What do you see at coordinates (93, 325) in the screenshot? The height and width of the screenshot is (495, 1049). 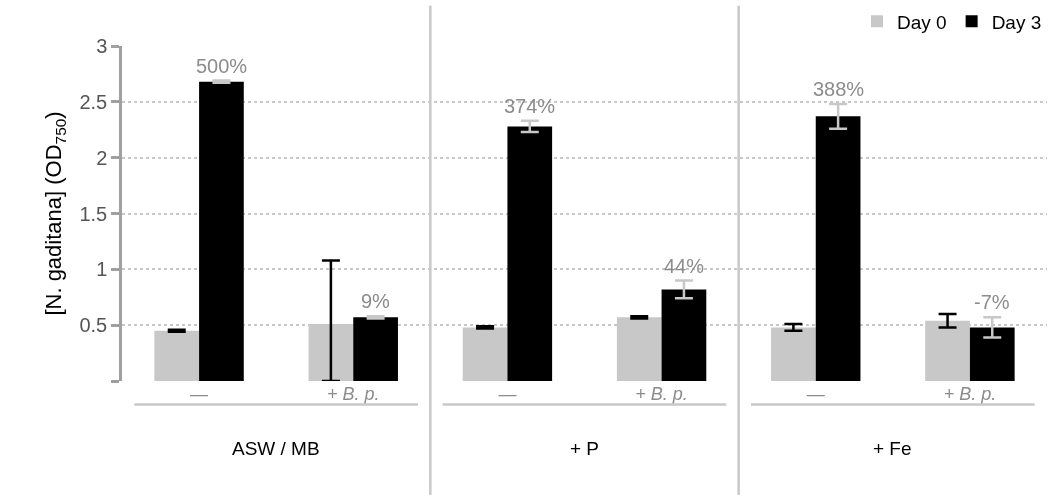 I see `y-tick-label: 0.5` at bounding box center [93, 325].